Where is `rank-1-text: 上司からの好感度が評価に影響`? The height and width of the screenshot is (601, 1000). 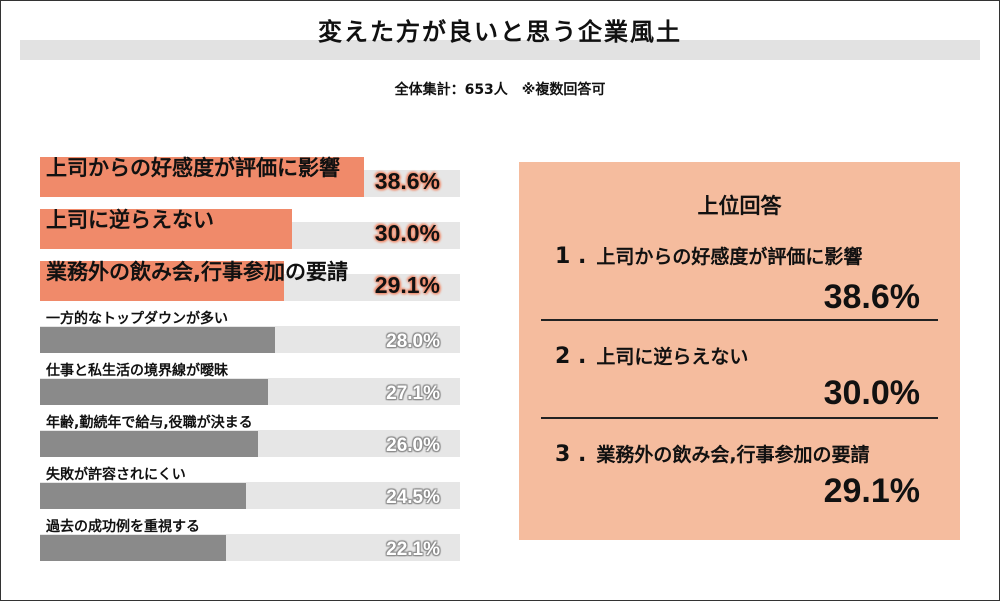 rank-1-text: 上司からの好感度が評価に影響 is located at coordinates (729, 257).